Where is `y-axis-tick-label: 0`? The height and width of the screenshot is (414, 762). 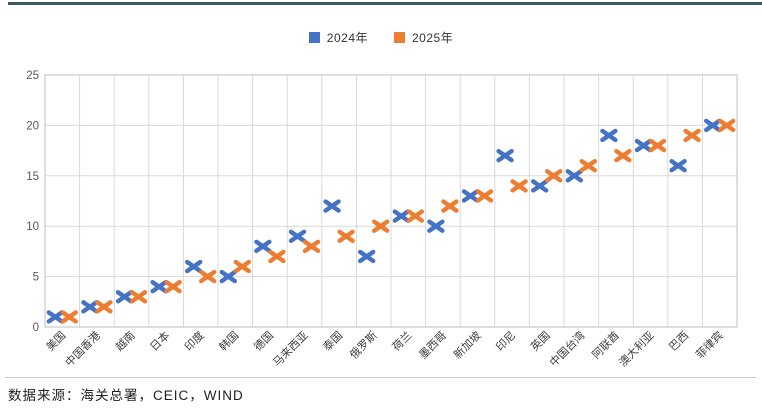
y-axis-tick-label: 0 is located at coordinates (36, 328).